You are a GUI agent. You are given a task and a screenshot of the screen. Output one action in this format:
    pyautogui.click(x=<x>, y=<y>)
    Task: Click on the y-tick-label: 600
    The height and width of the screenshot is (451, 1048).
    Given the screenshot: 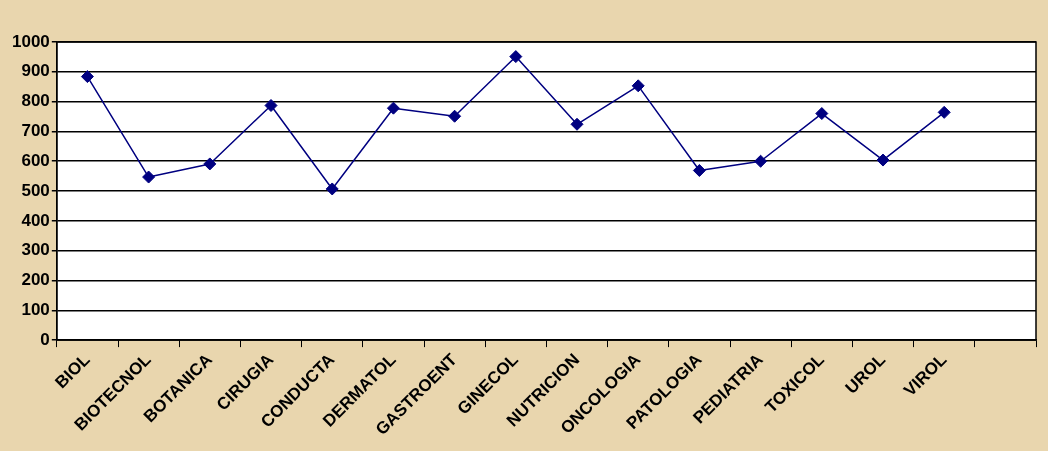 What is the action you would take?
    pyautogui.click(x=35, y=160)
    